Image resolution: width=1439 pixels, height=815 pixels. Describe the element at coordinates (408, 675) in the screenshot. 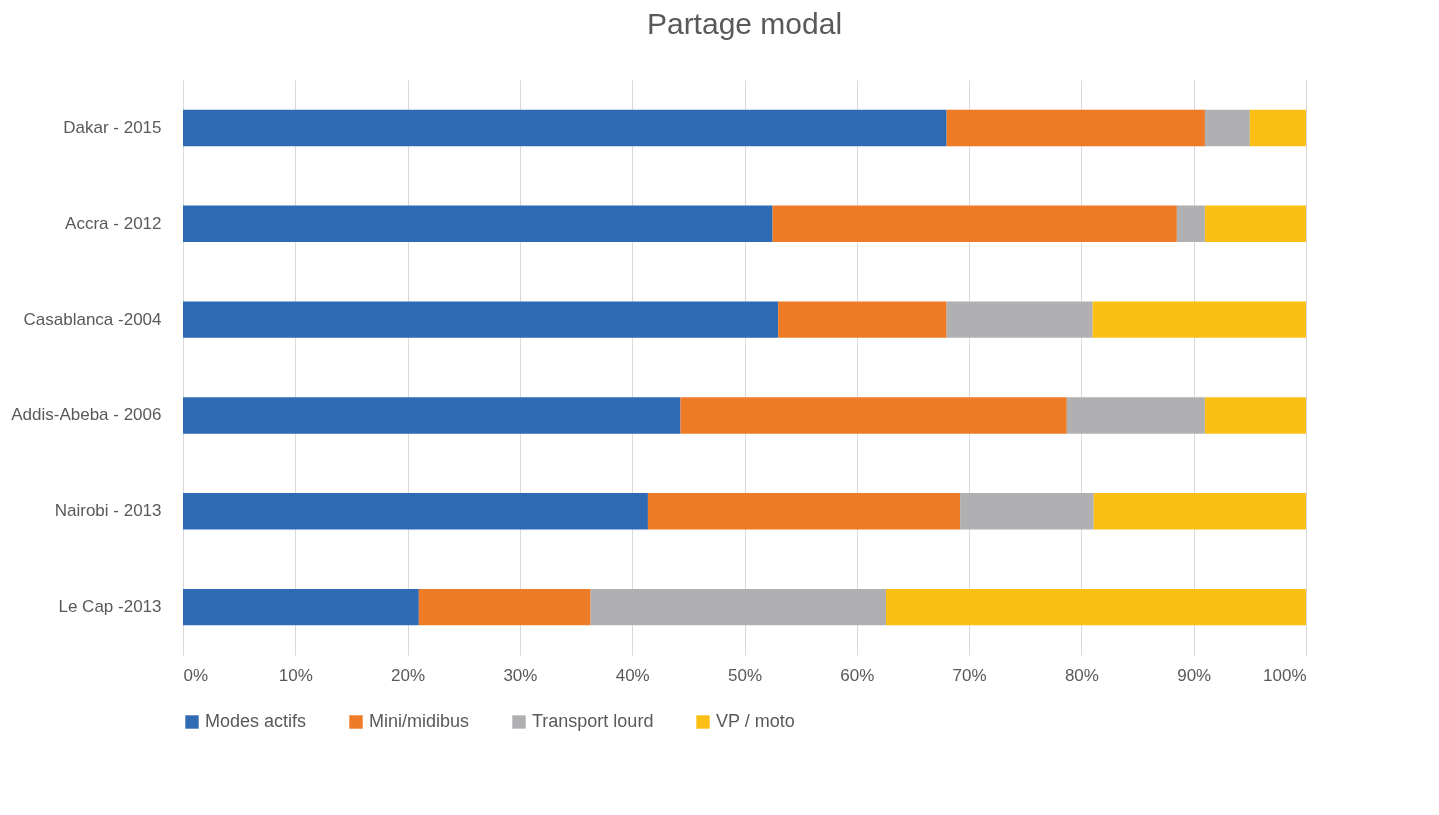

I see `x-tick-label: 20%` at that location.